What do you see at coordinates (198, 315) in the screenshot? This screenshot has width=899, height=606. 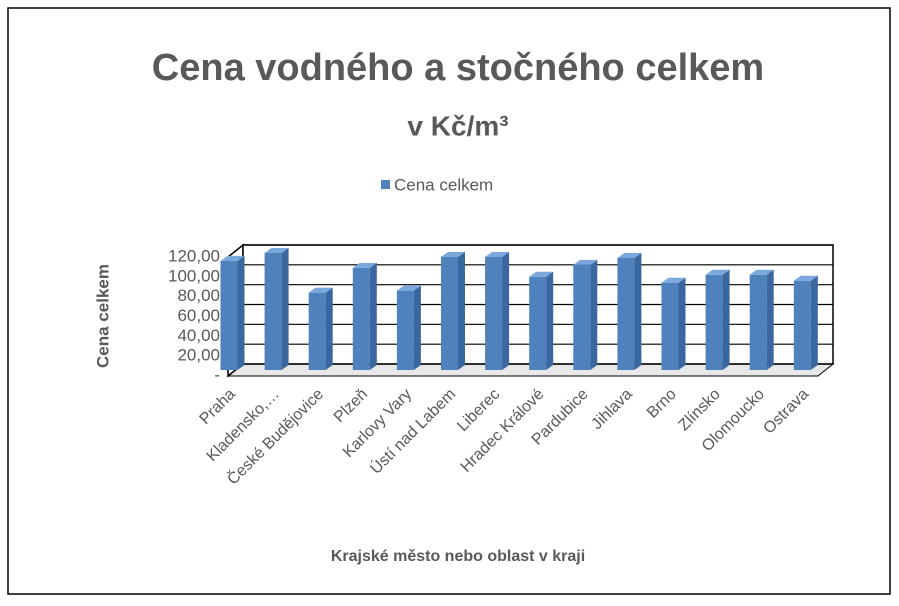 I see `y-tick-label: 60,00` at bounding box center [198, 315].